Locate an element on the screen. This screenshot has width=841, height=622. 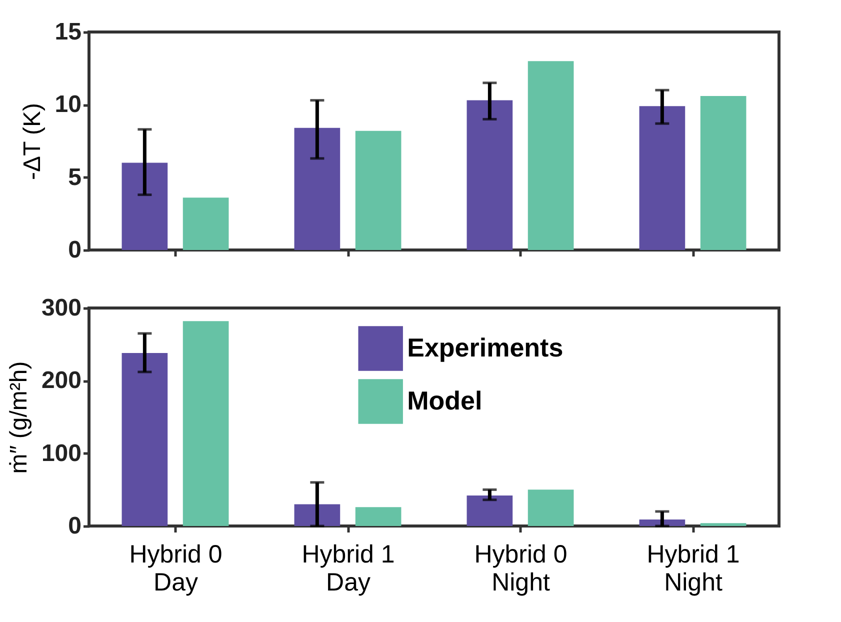
legend-label: Experiments is located at coordinates (485, 347).